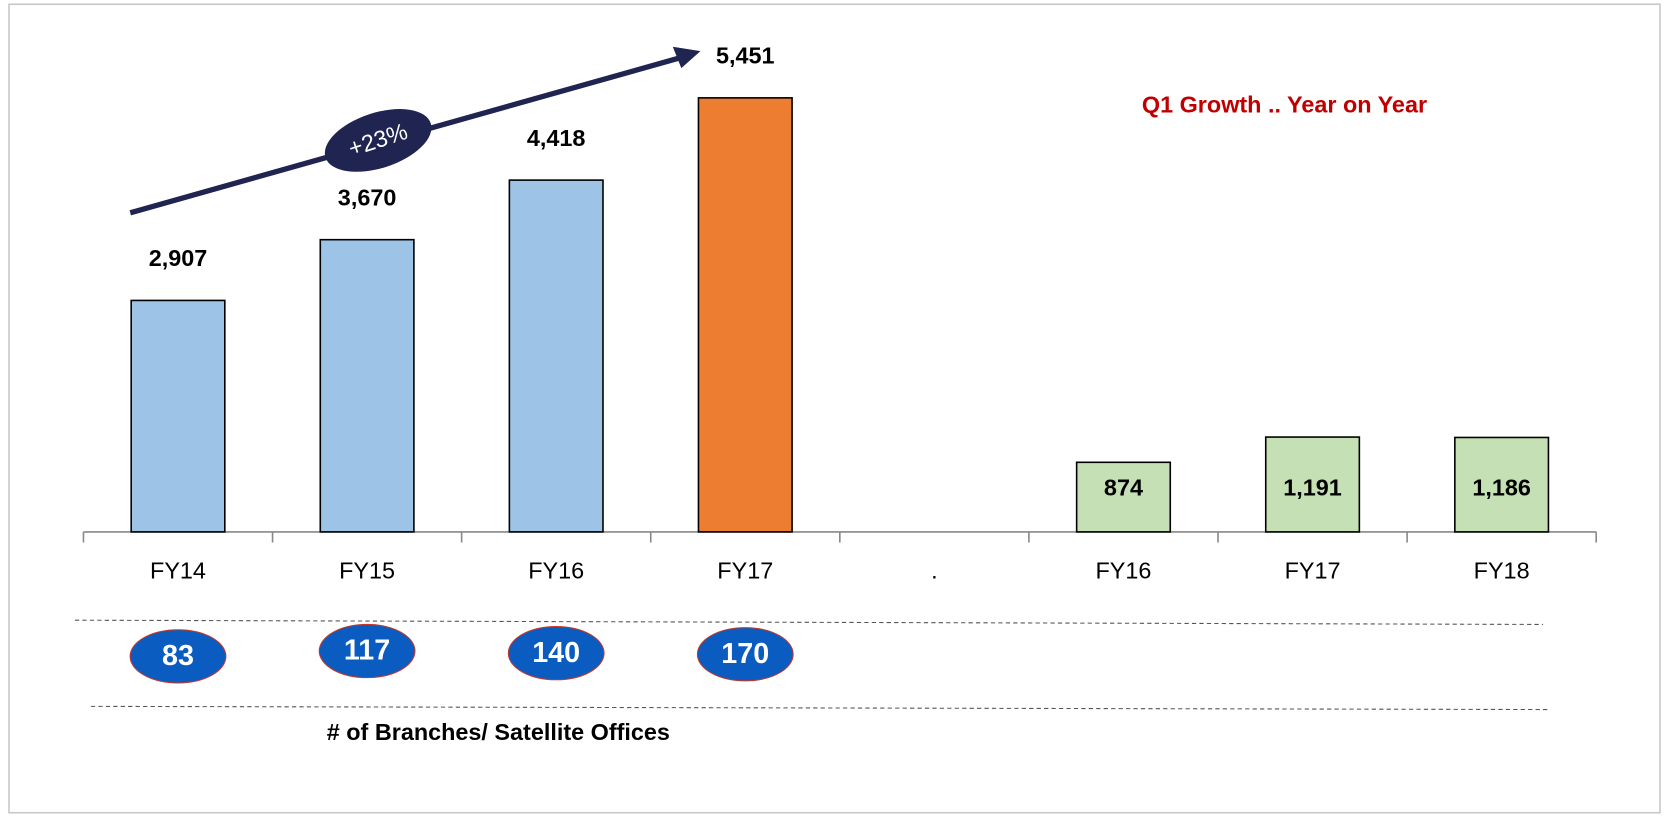 Image resolution: width=1669 pixels, height=817 pixels. Describe the element at coordinates (1502, 571) in the screenshot. I see `x-tick-label: FY18` at that location.